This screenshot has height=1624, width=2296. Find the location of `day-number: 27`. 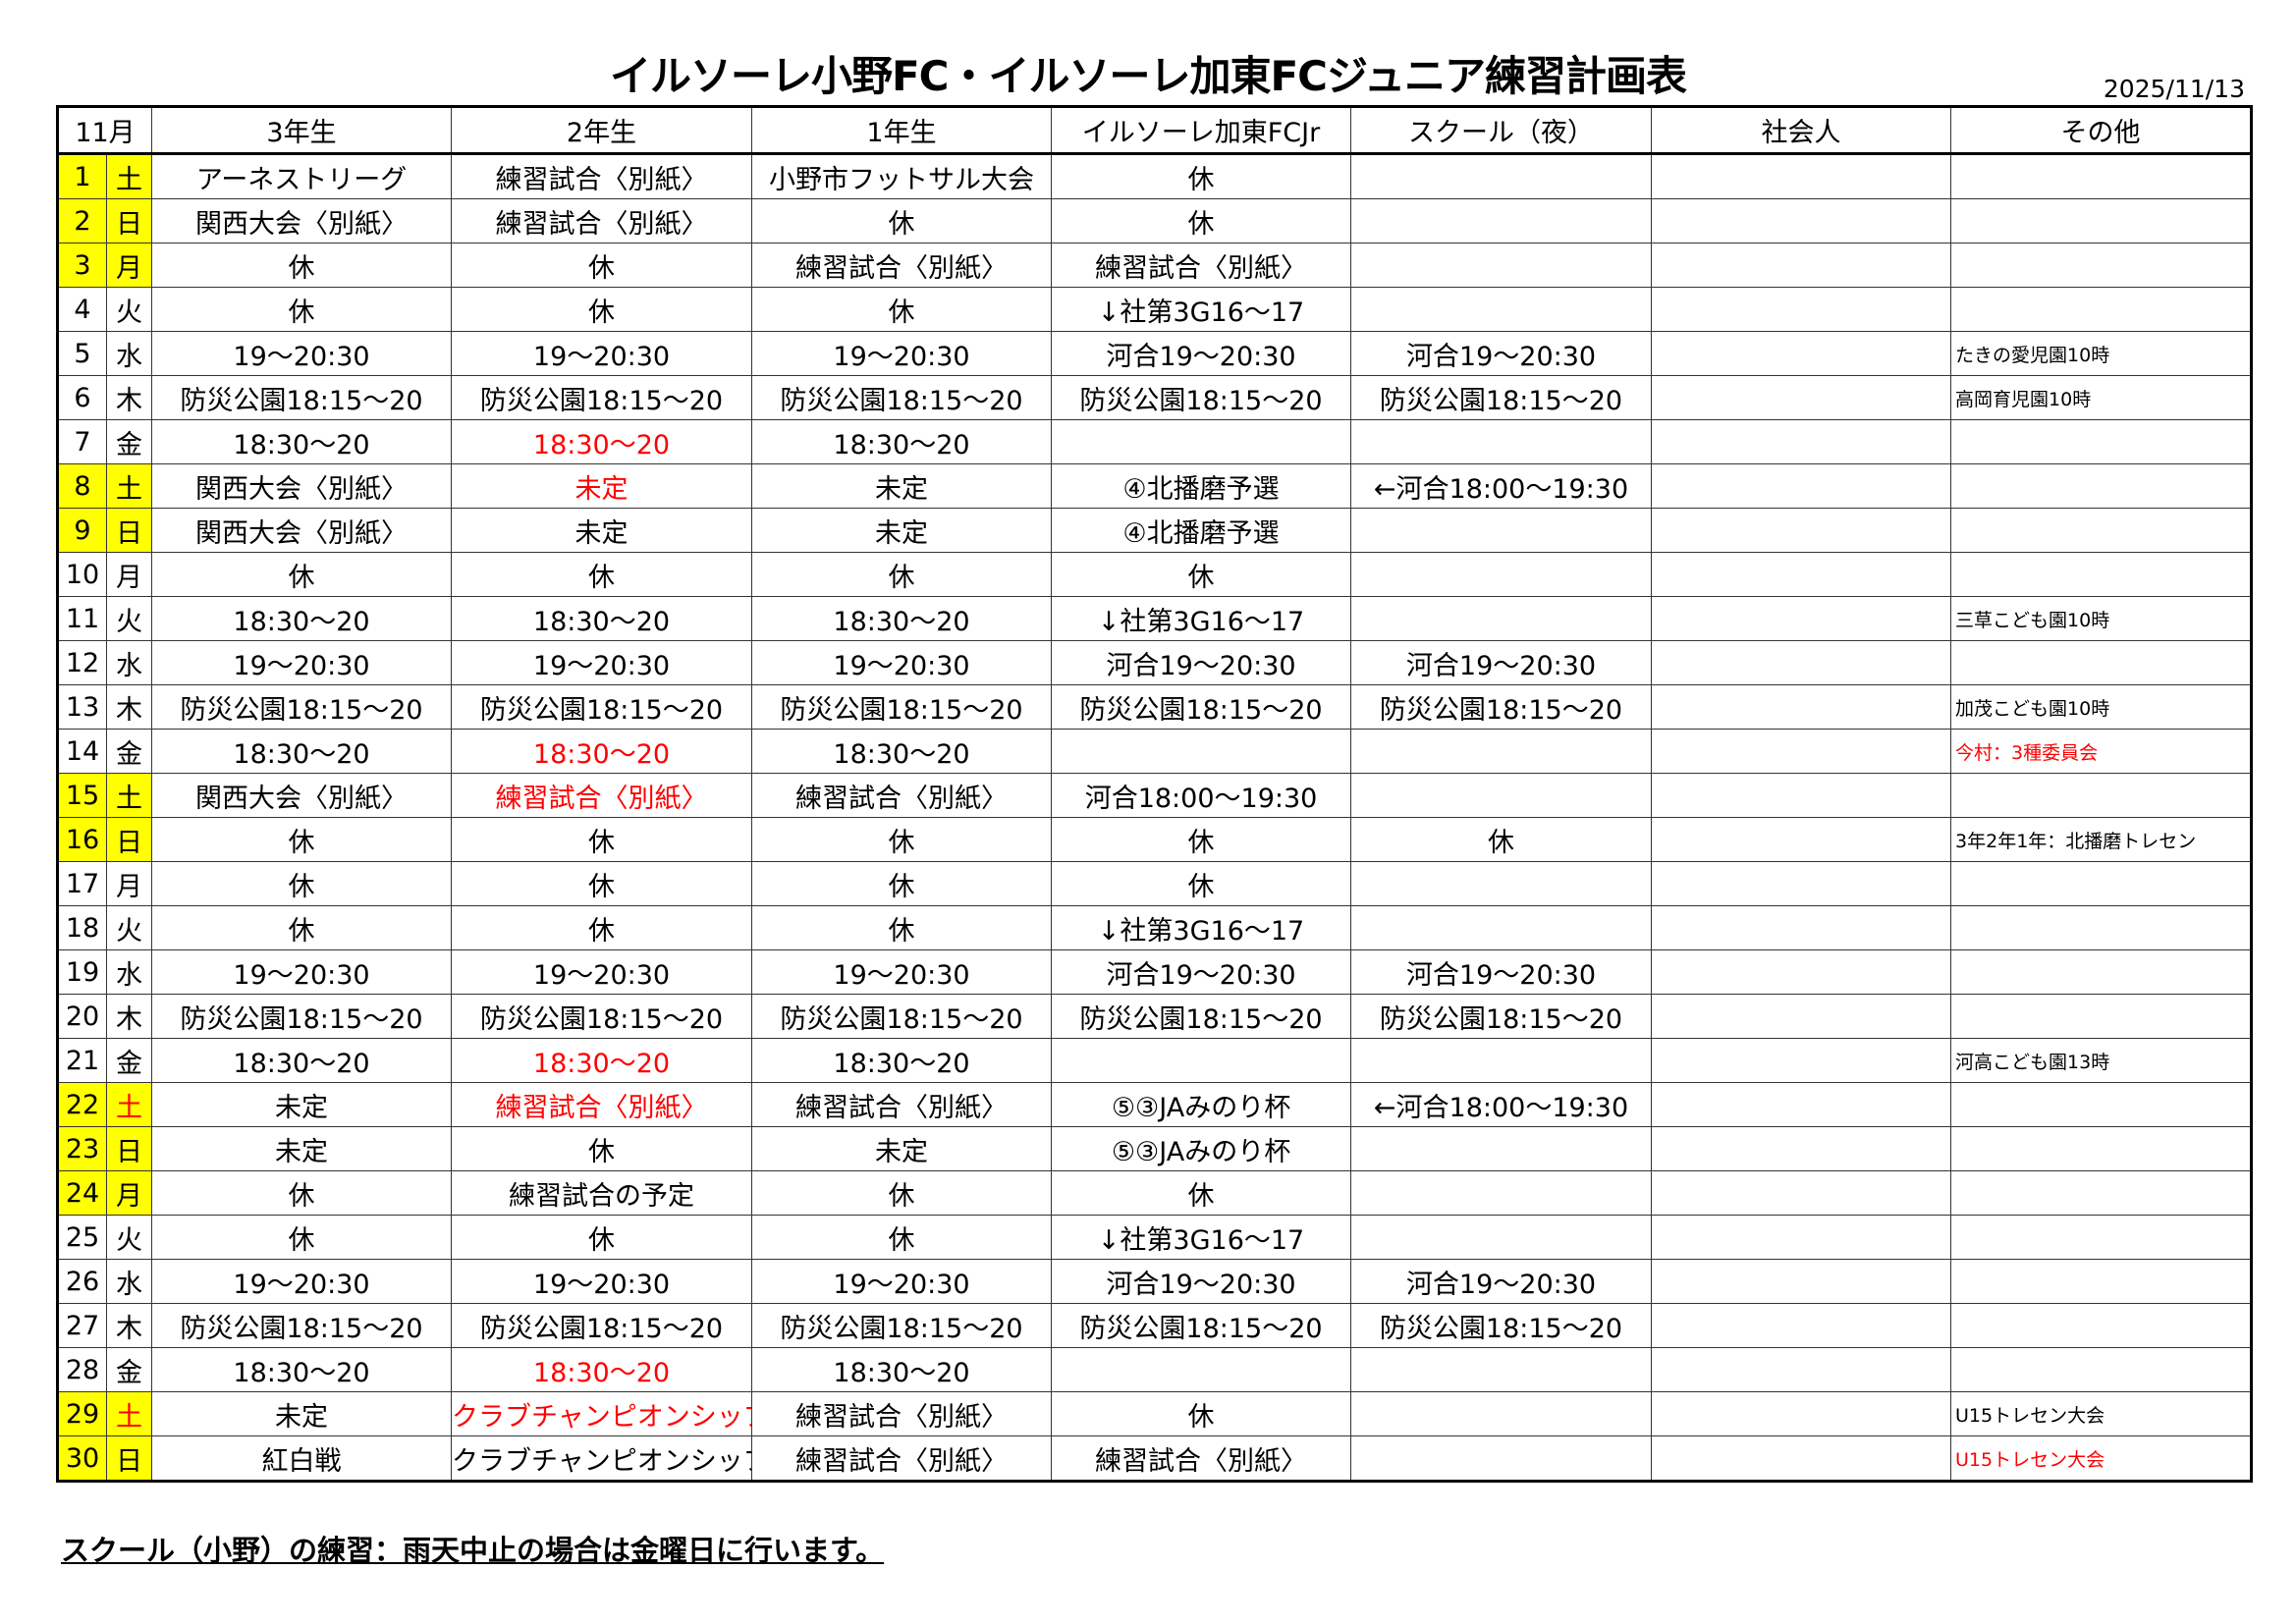

day-number: 27 is located at coordinates (82, 1325).